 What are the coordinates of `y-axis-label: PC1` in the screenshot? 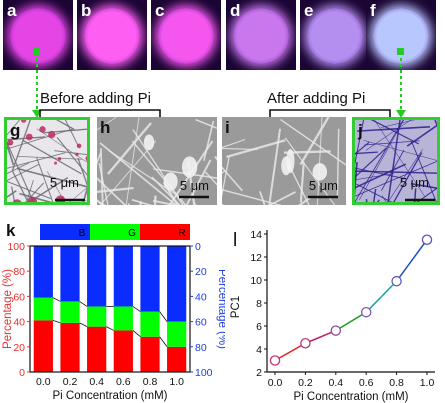 It's located at (236, 307).